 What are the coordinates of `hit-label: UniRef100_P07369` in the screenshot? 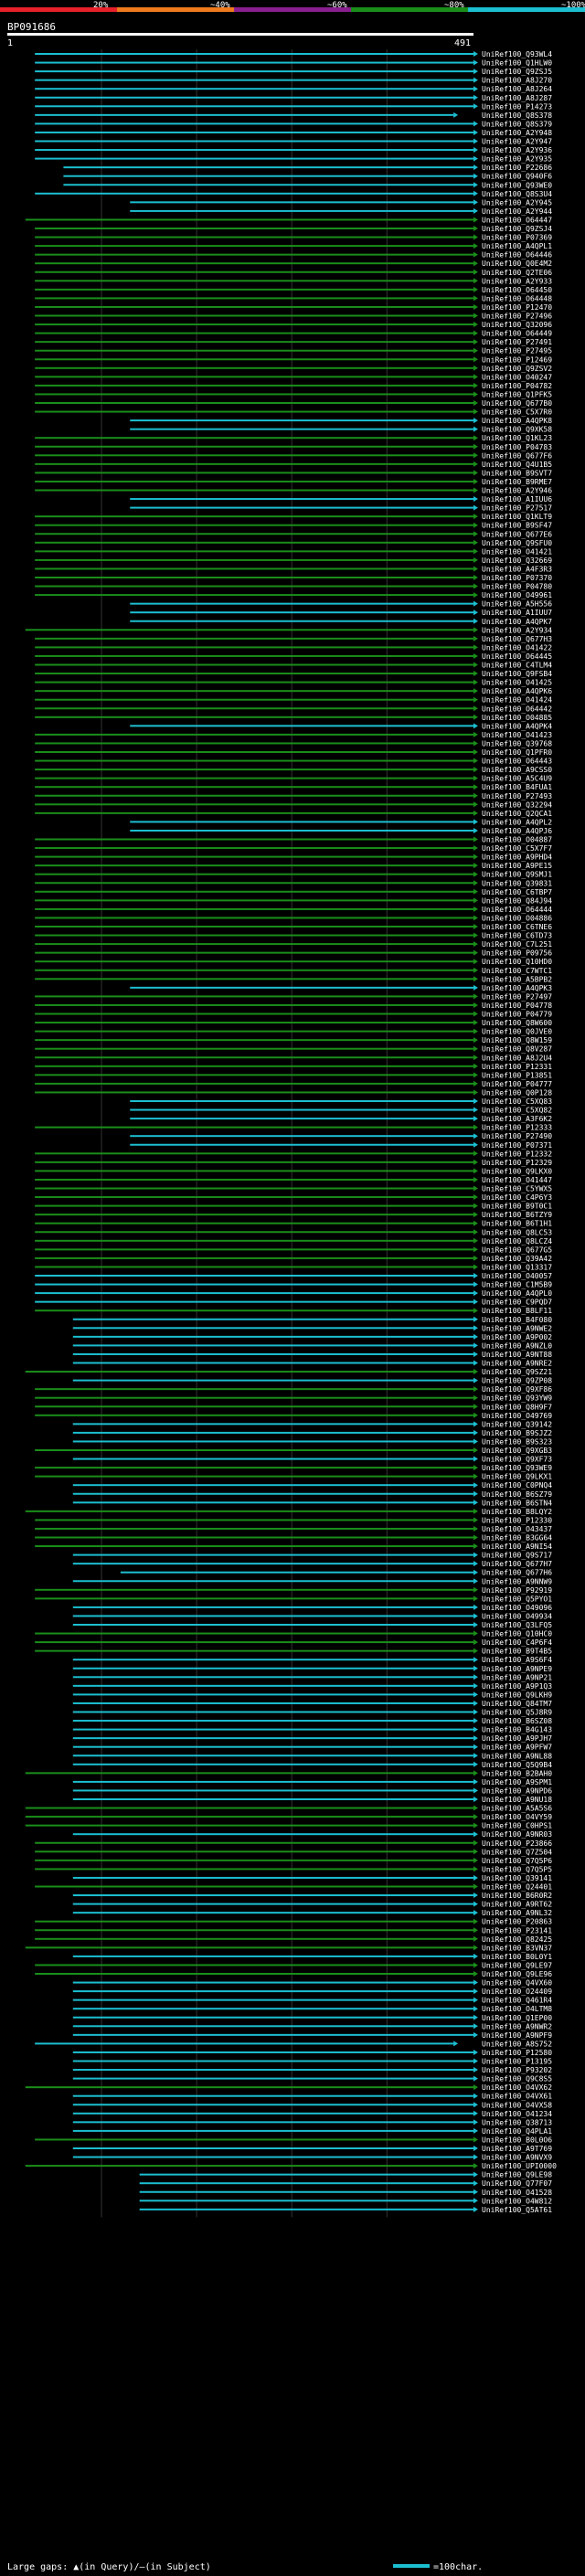 It's located at (517, 238).